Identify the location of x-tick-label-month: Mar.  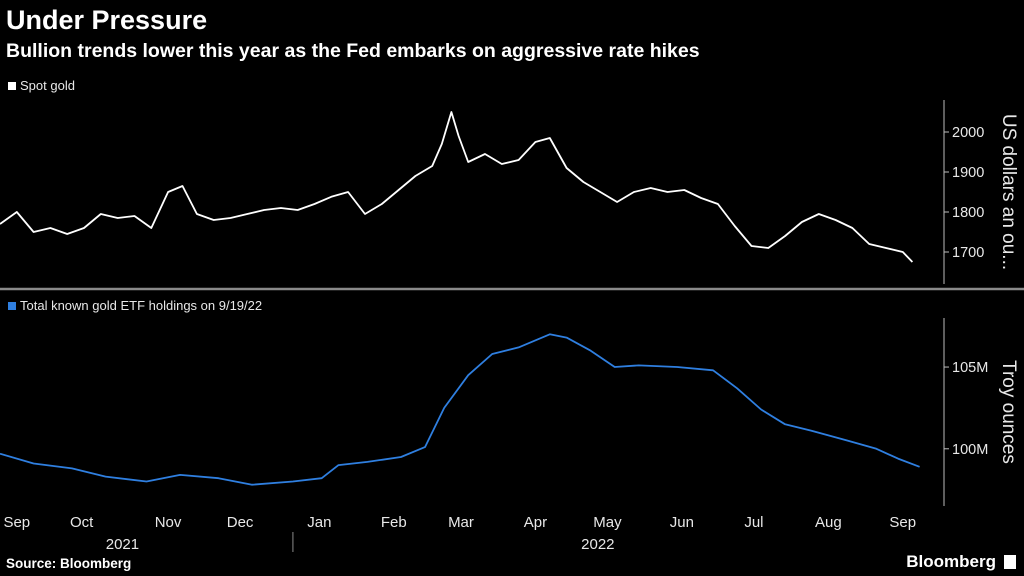
(461, 522).